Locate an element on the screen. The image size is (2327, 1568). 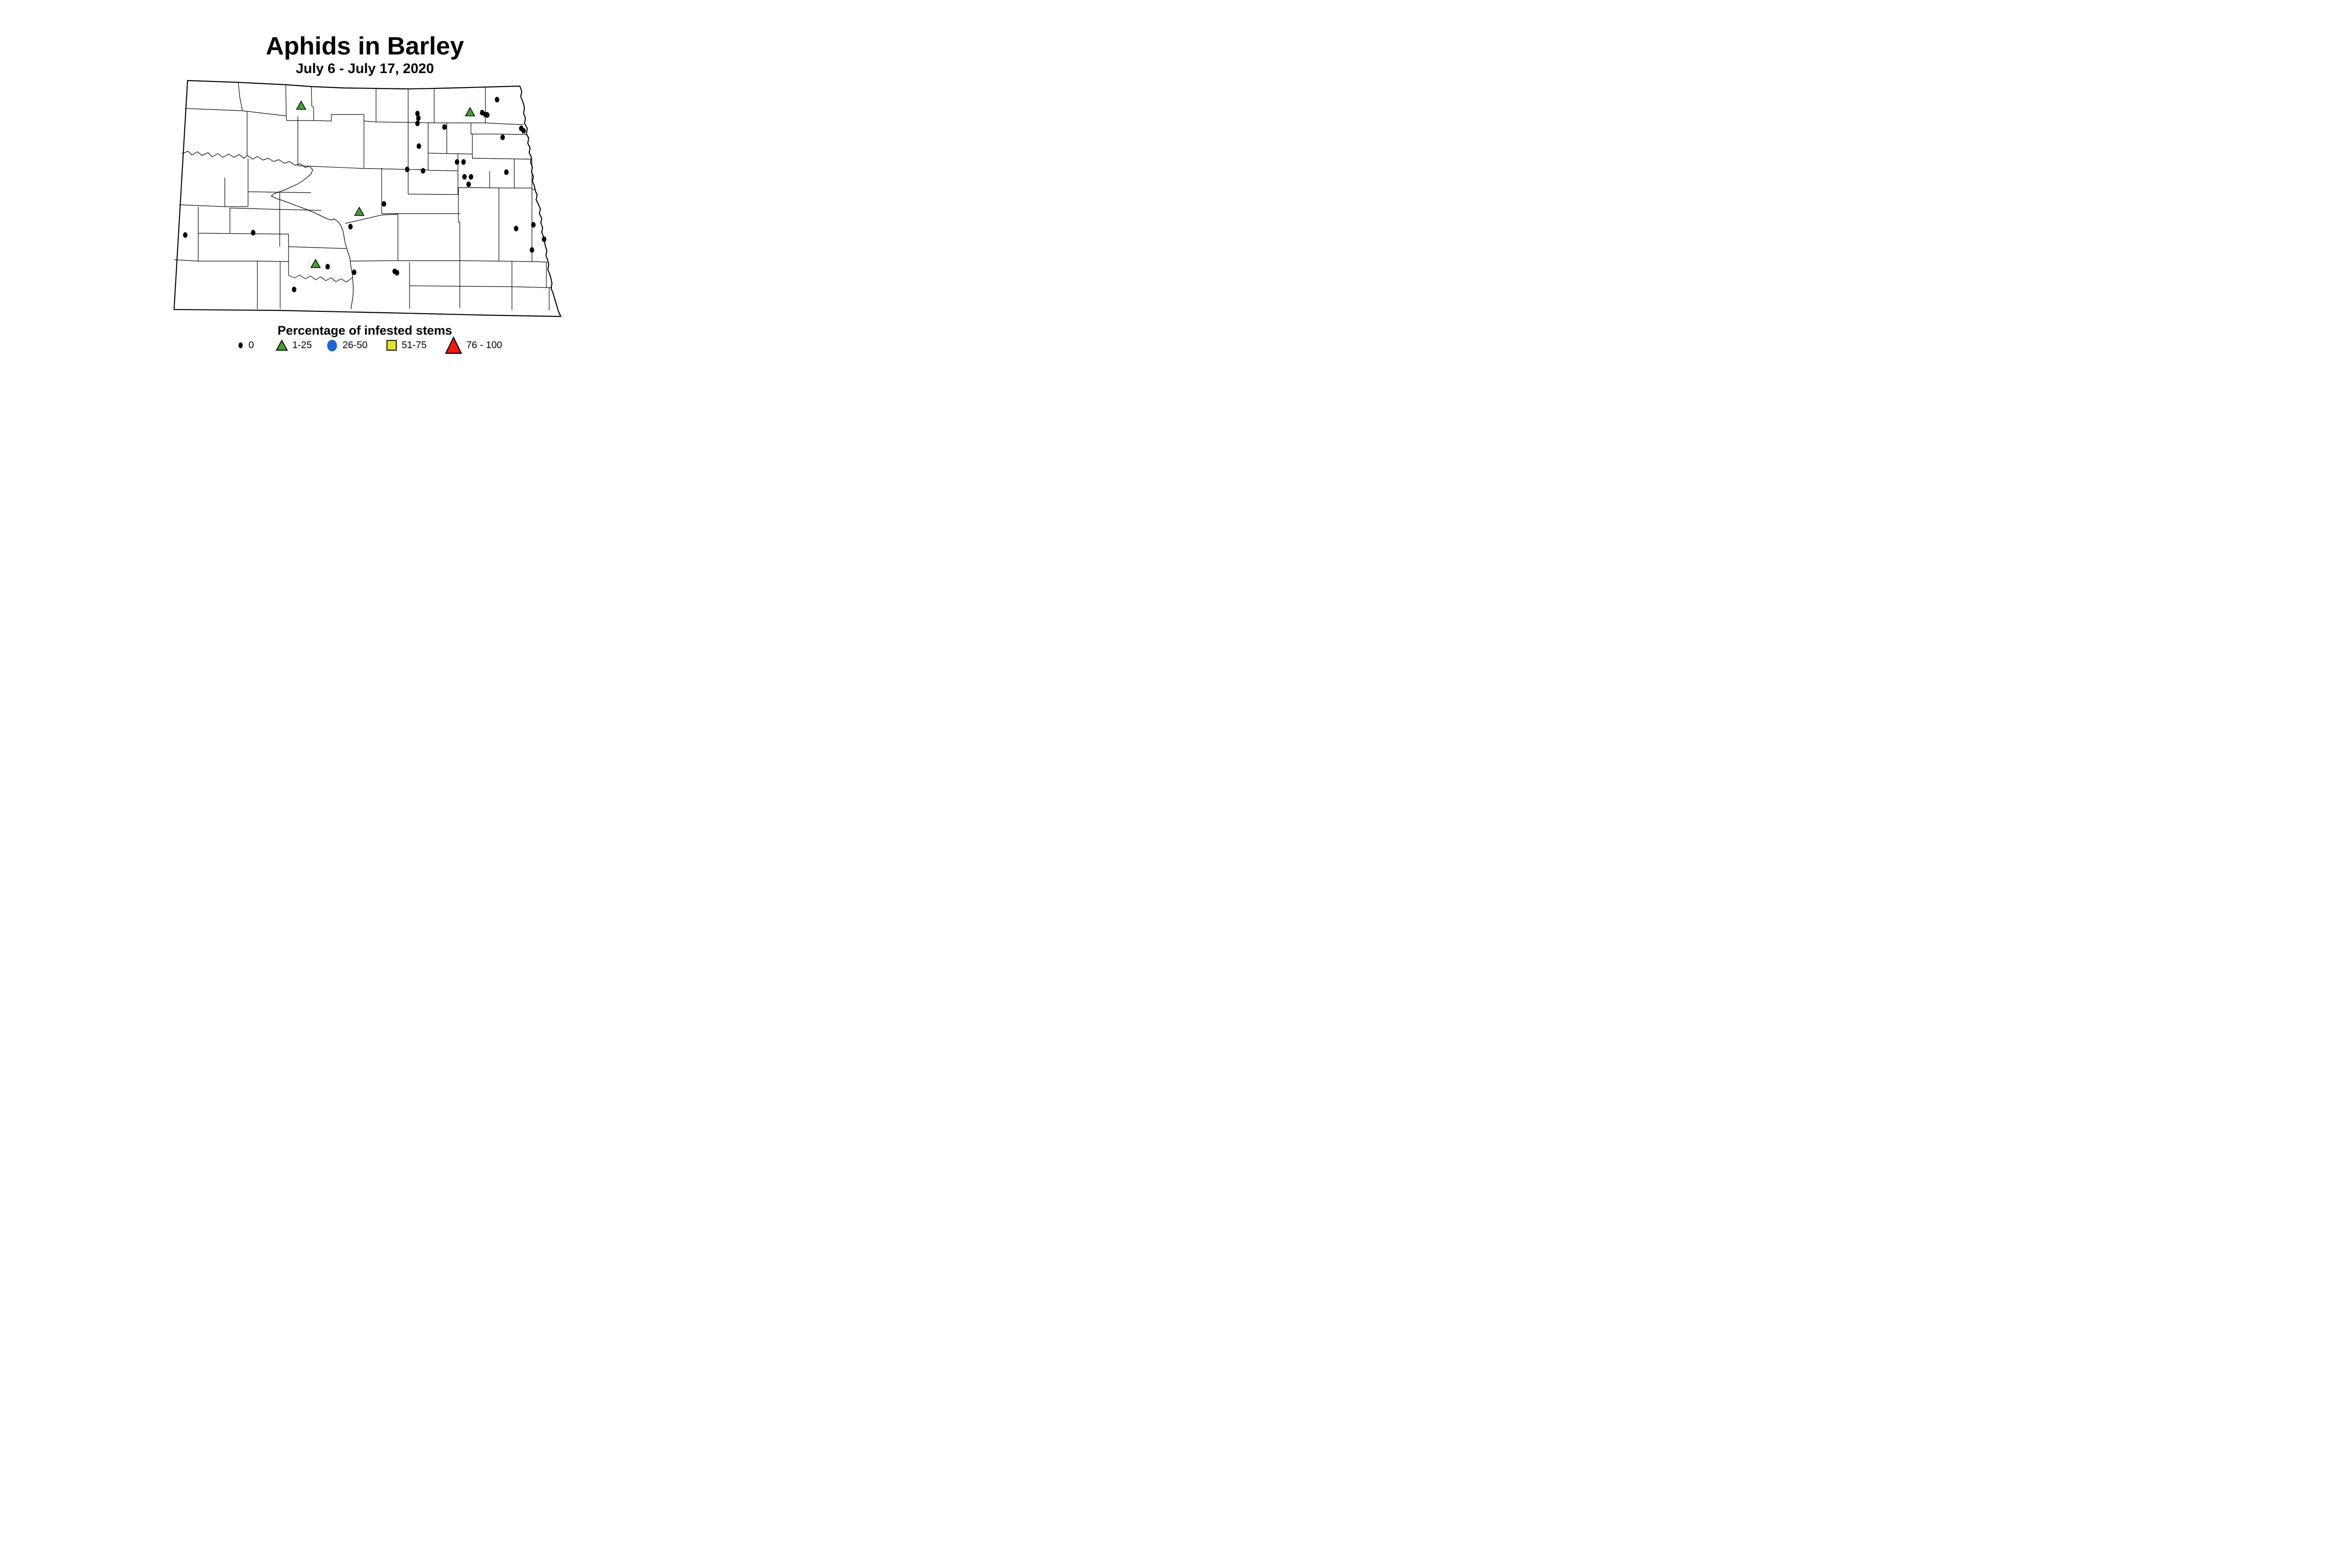
nd-county-map is located at coordinates (367, 198).